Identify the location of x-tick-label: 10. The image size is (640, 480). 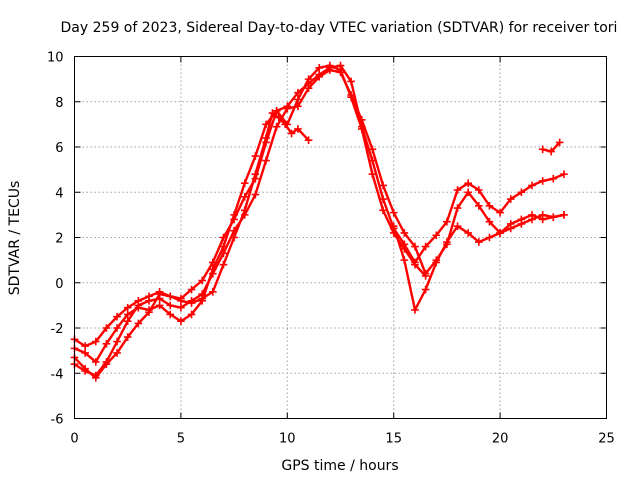
(287, 439).